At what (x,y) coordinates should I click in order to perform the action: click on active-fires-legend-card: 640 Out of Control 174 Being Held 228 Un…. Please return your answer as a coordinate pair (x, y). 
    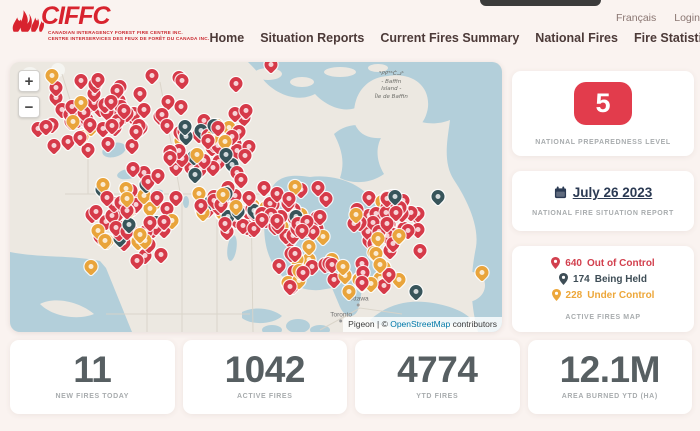
    Looking at the image, I should click on (603, 289).